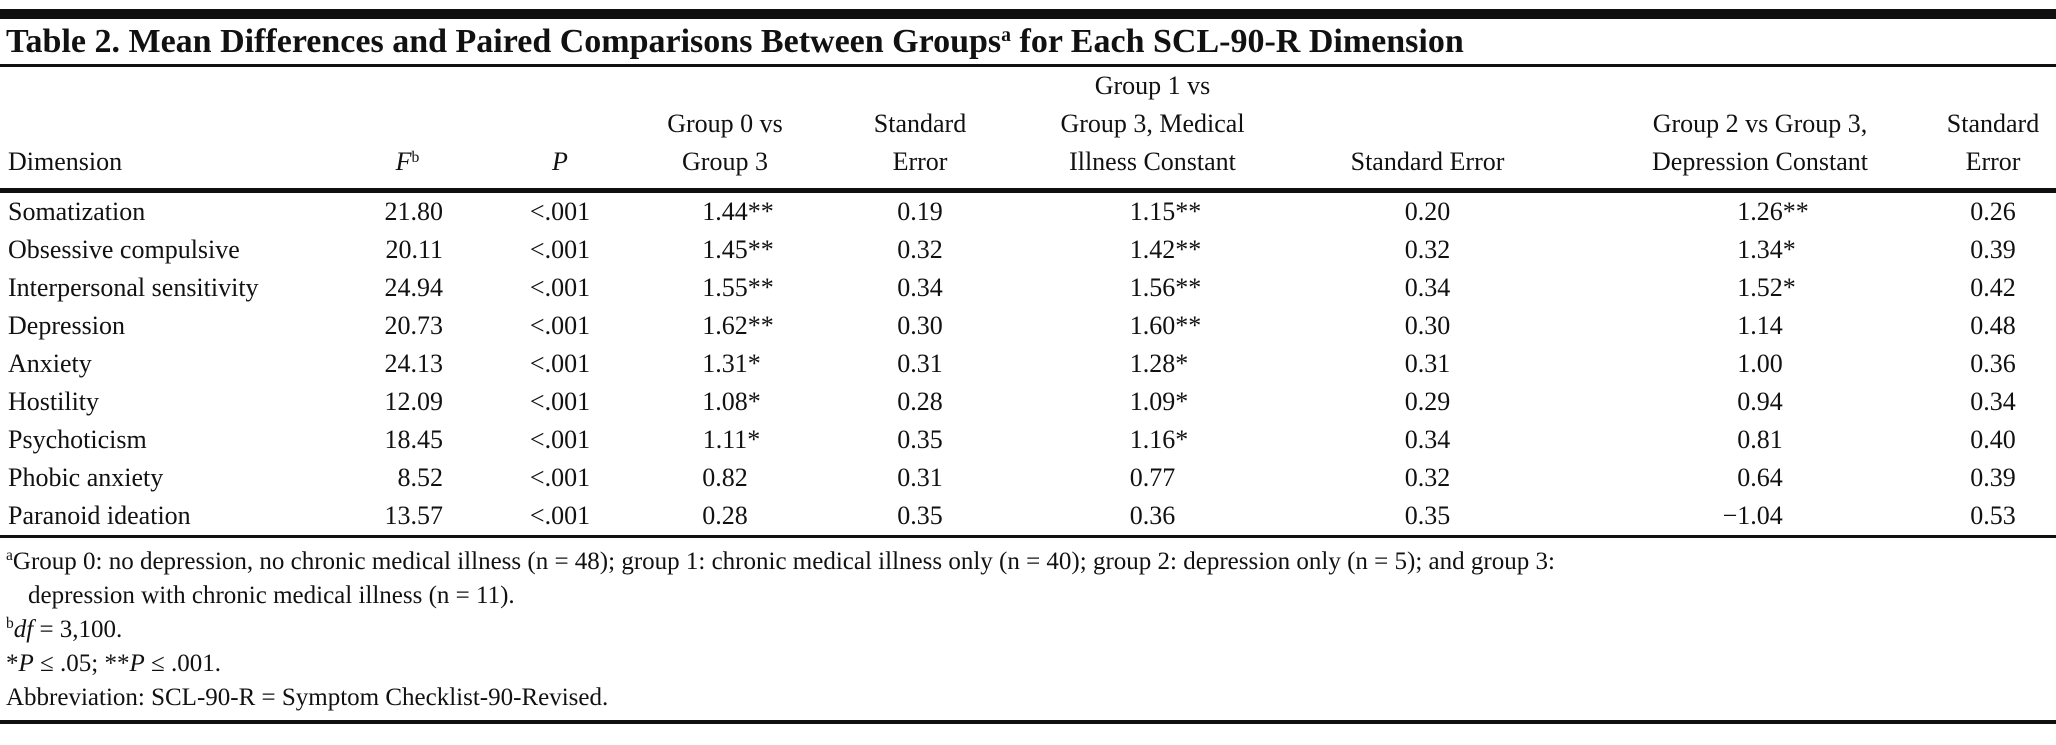 This screenshot has width=2056, height=745. Describe the element at coordinates (1427, 515) in the screenshot. I see `standard-error-cell: 0.35` at that location.